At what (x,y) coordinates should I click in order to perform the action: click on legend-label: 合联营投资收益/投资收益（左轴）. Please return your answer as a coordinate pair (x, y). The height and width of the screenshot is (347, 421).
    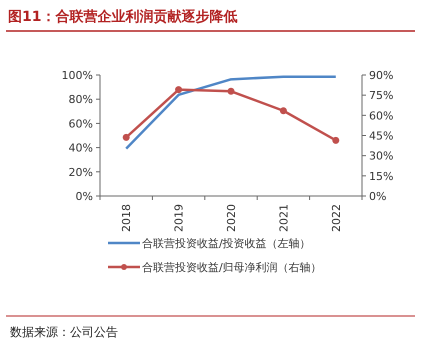
    Looking at the image, I should click on (226, 243).